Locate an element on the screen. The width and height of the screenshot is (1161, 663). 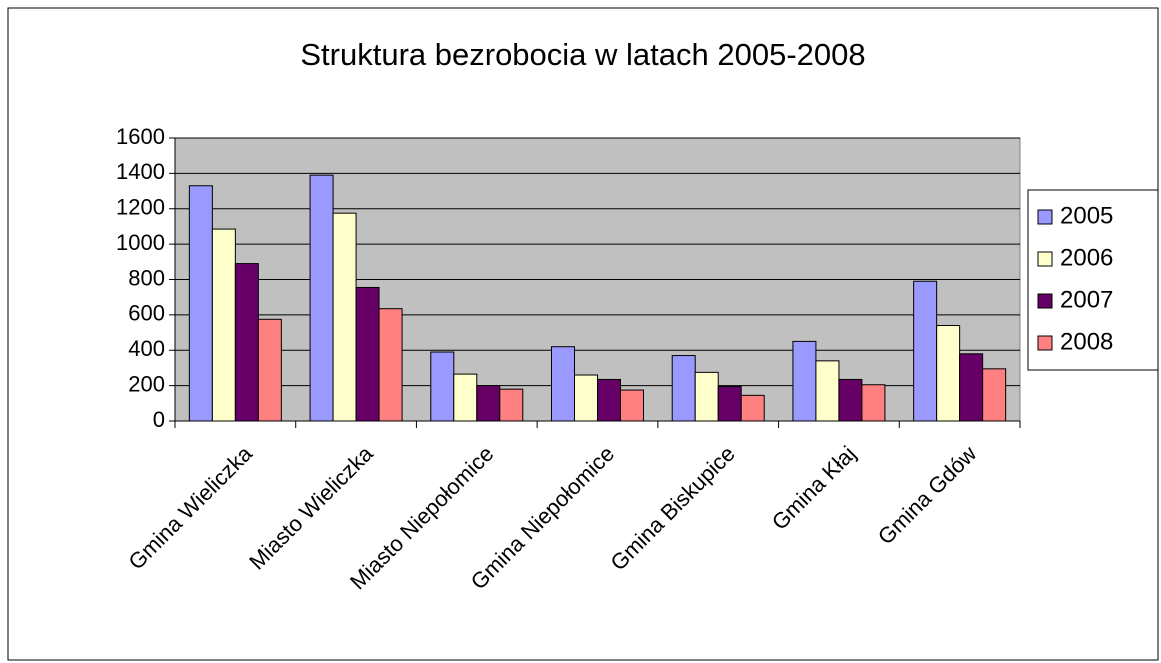
y-tick-label: 0 is located at coordinates (159, 419).